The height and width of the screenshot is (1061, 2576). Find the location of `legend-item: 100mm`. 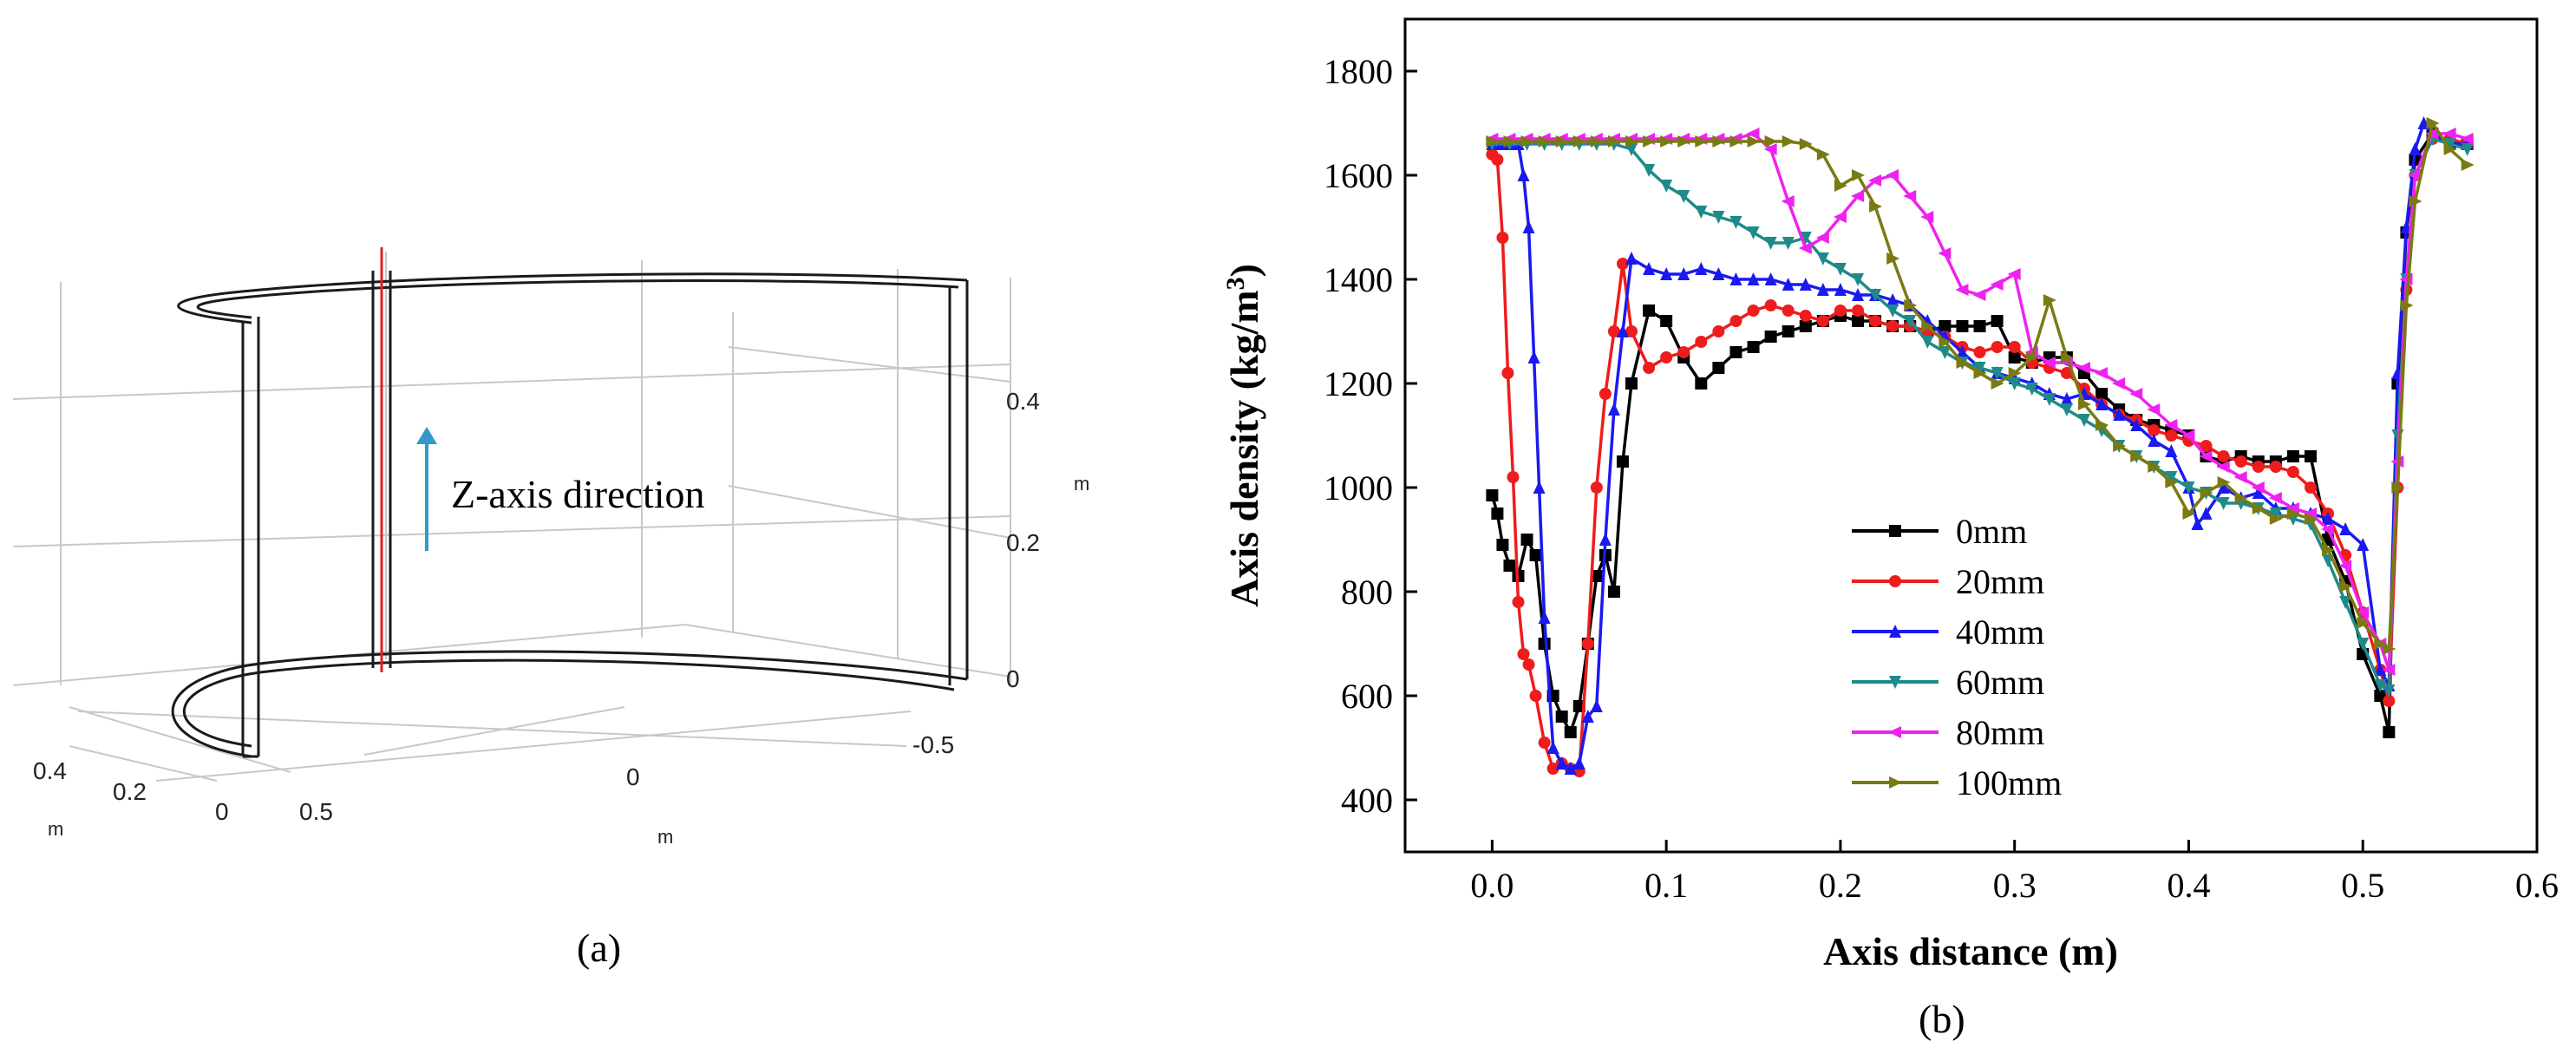

legend-item: 100mm is located at coordinates (1957, 782).